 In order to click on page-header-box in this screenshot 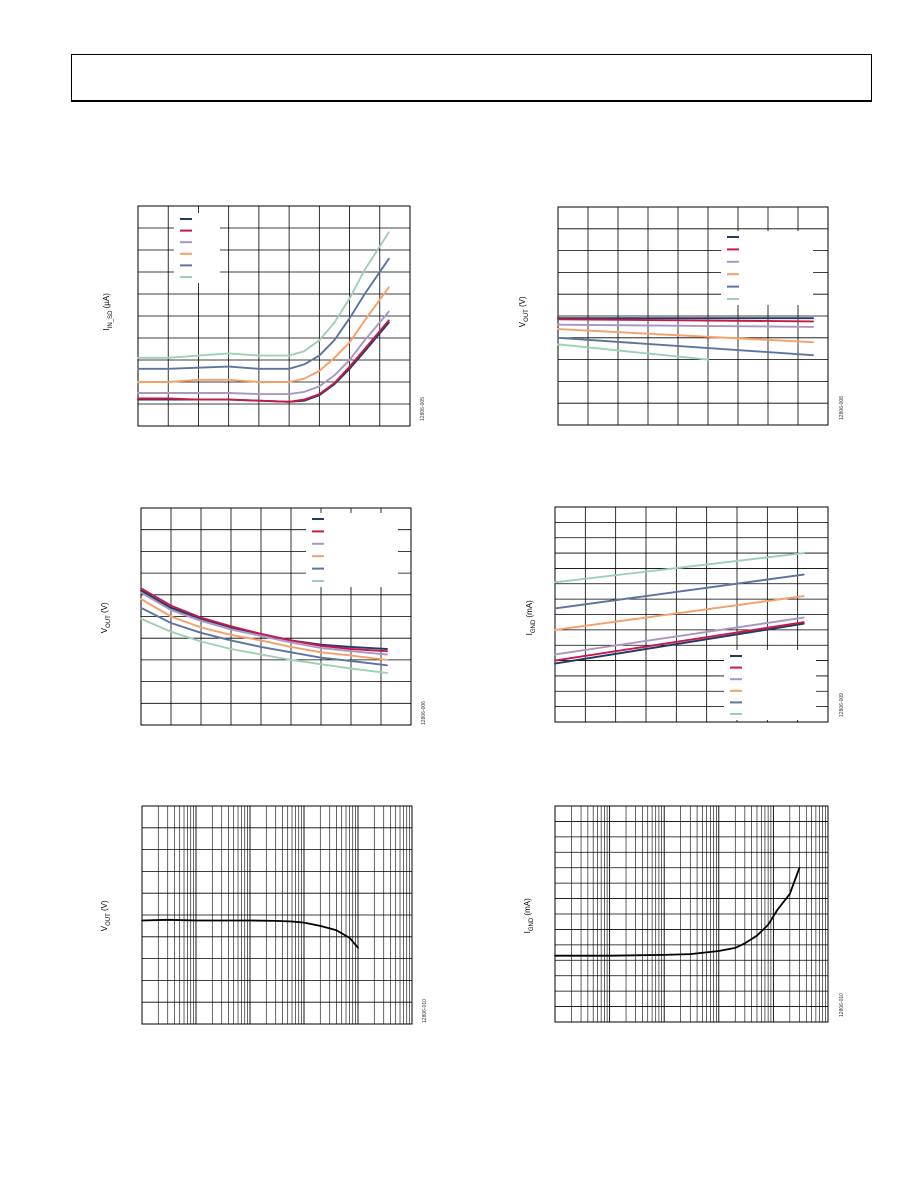, I will do `click(471, 78)`.